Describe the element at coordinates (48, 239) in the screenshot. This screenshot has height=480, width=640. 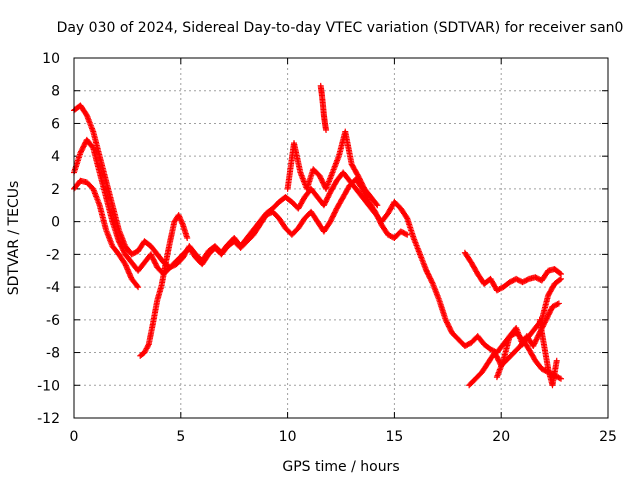
I see `y-tick-labels: -12 -10 -8 -6 -4 -2 0 2 4 6 8 10` at that location.